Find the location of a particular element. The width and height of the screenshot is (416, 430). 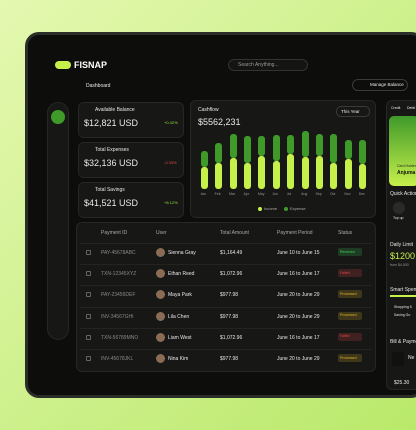

user-name: Ethan Reed is located at coordinates (181, 274).